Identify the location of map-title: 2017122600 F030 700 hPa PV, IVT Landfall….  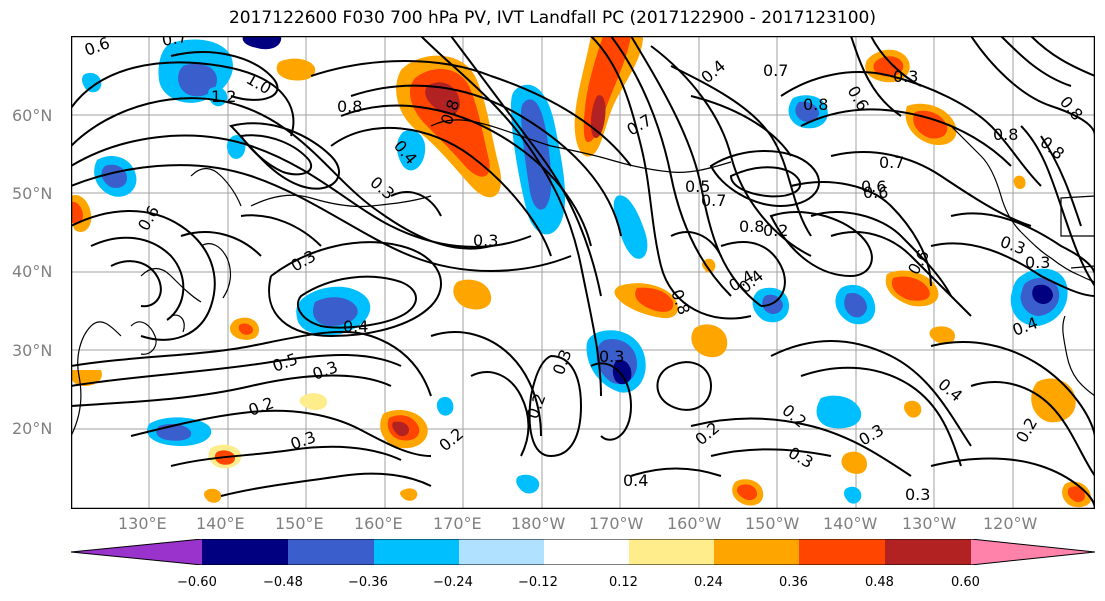
(552, 18).